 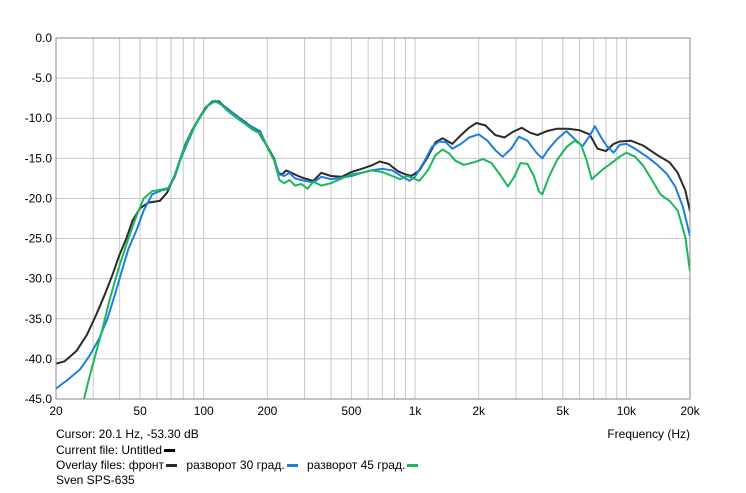 I want to click on current-file-value: Untitled, so click(x=142, y=450).